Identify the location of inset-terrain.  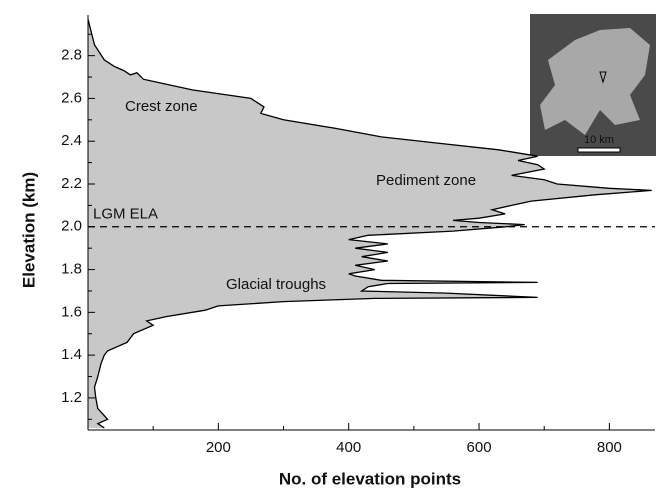
(595, 81).